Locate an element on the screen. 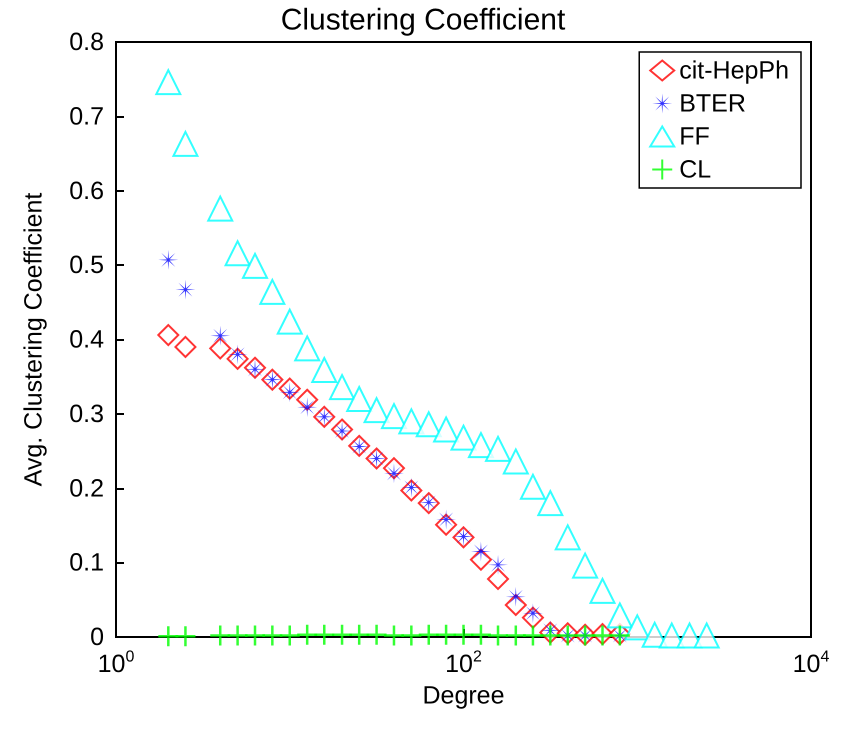 This screenshot has height=729, width=846. legend-label: BTER is located at coordinates (712, 104).